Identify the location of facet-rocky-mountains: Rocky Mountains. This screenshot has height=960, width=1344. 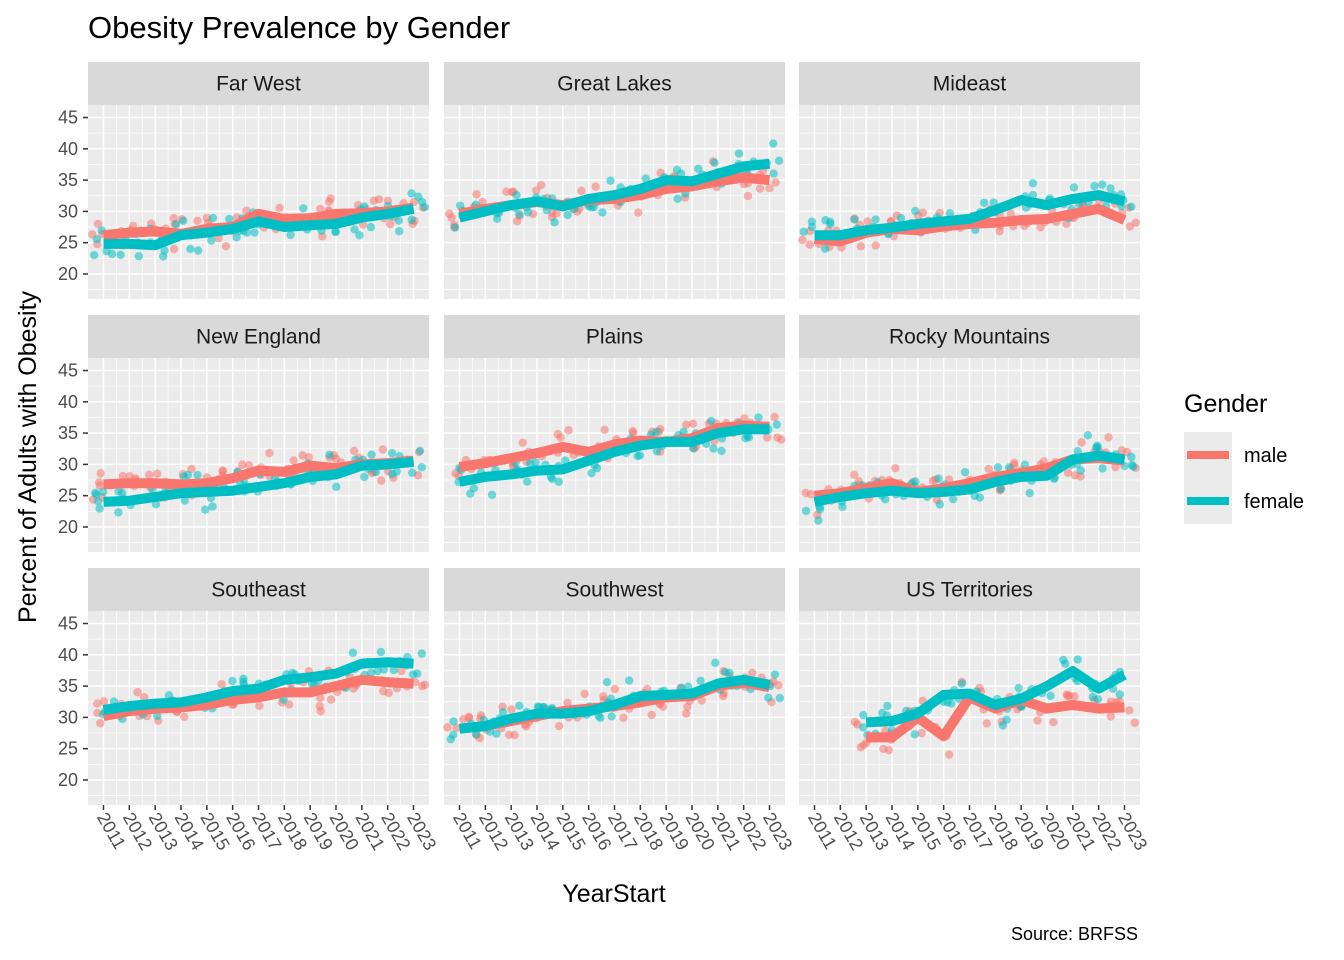
(969, 433).